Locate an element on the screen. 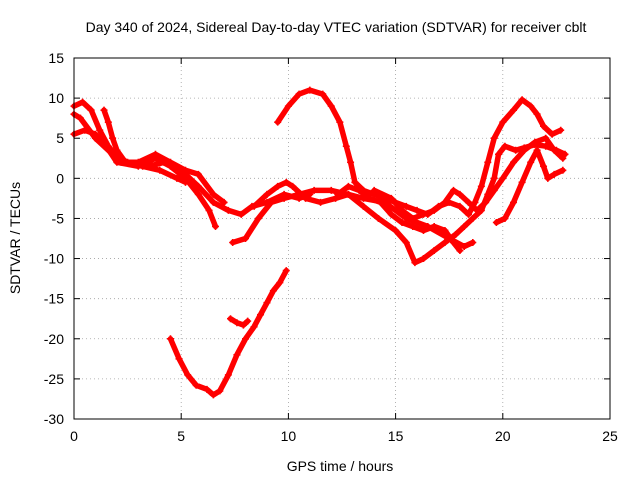 This screenshot has width=640, height=480. y-tick-label: 0 is located at coordinates (60, 178).